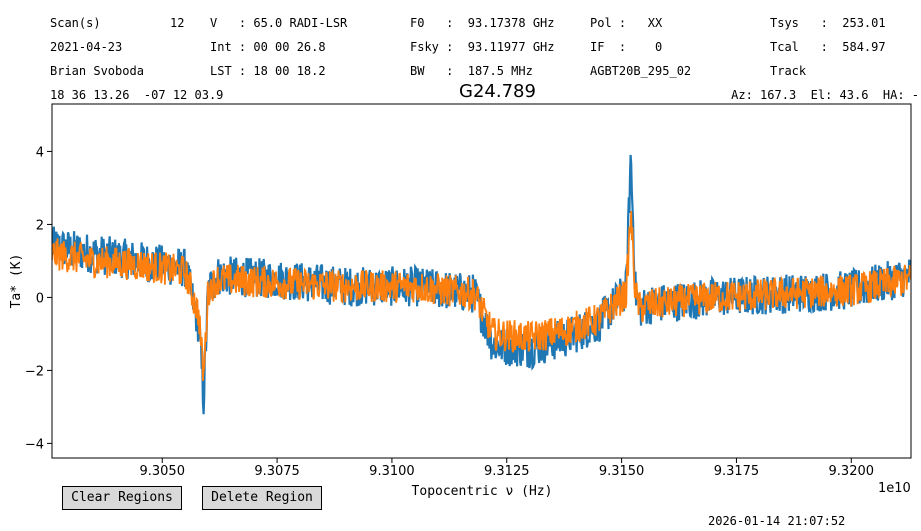 The height and width of the screenshot is (531, 921). Describe the element at coordinates (268, 71) in the screenshot. I see `lst-info: LST : 18 00 18.2` at that location.